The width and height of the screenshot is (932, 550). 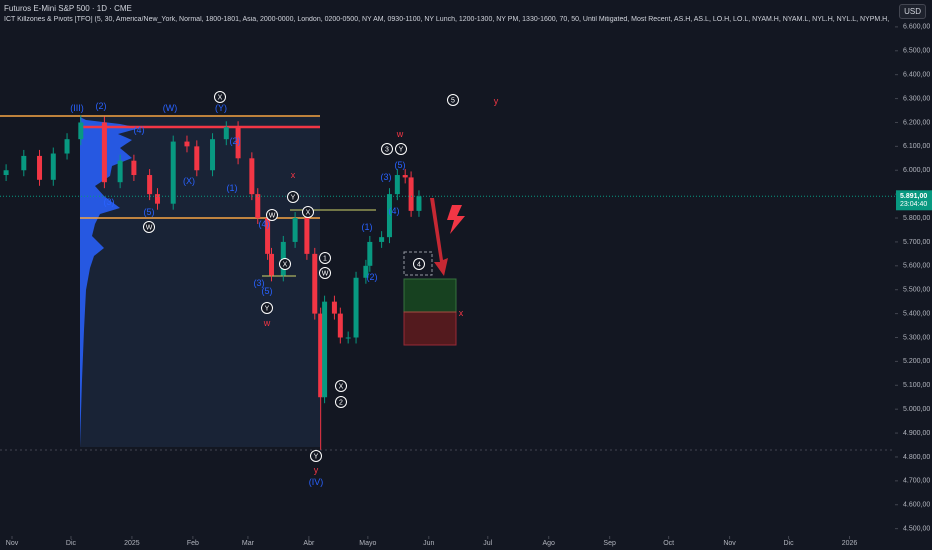 What do you see at coordinates (170, 108) in the screenshot?
I see `wave-label: (W)` at bounding box center [170, 108].